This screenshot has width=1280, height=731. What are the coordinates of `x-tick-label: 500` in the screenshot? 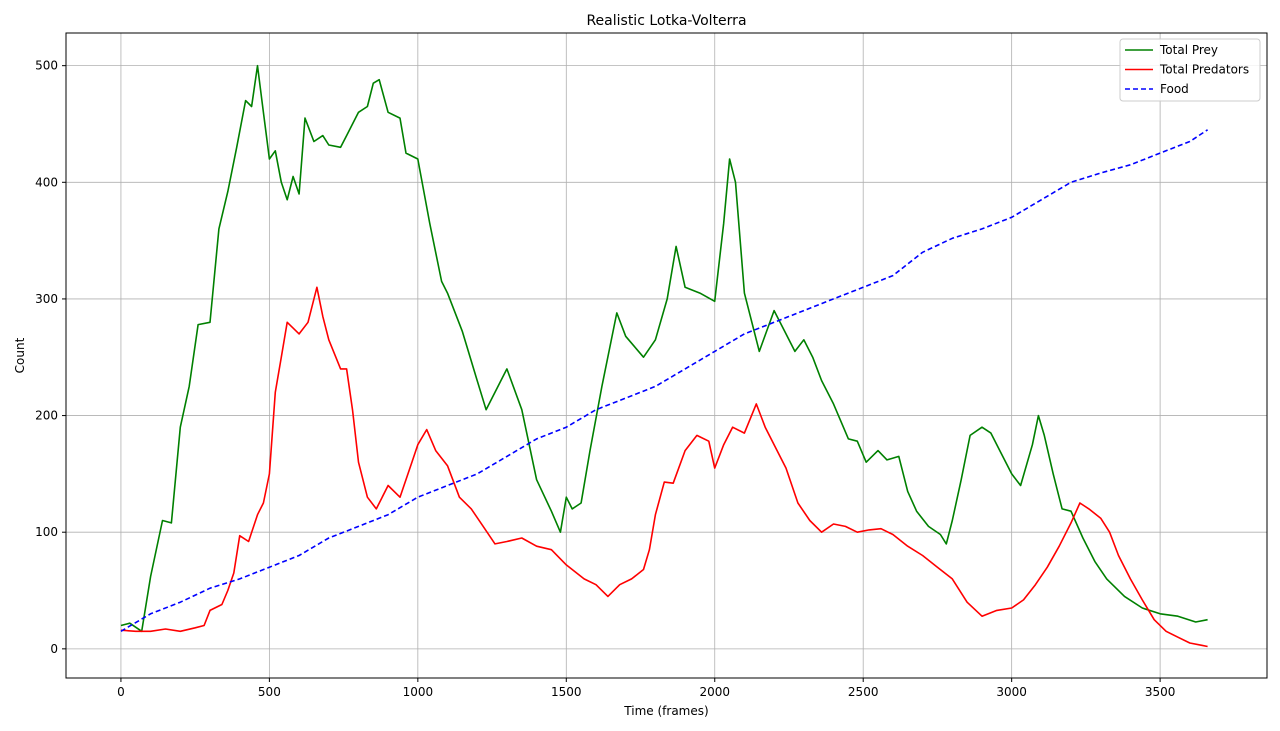 It's located at (269, 692).